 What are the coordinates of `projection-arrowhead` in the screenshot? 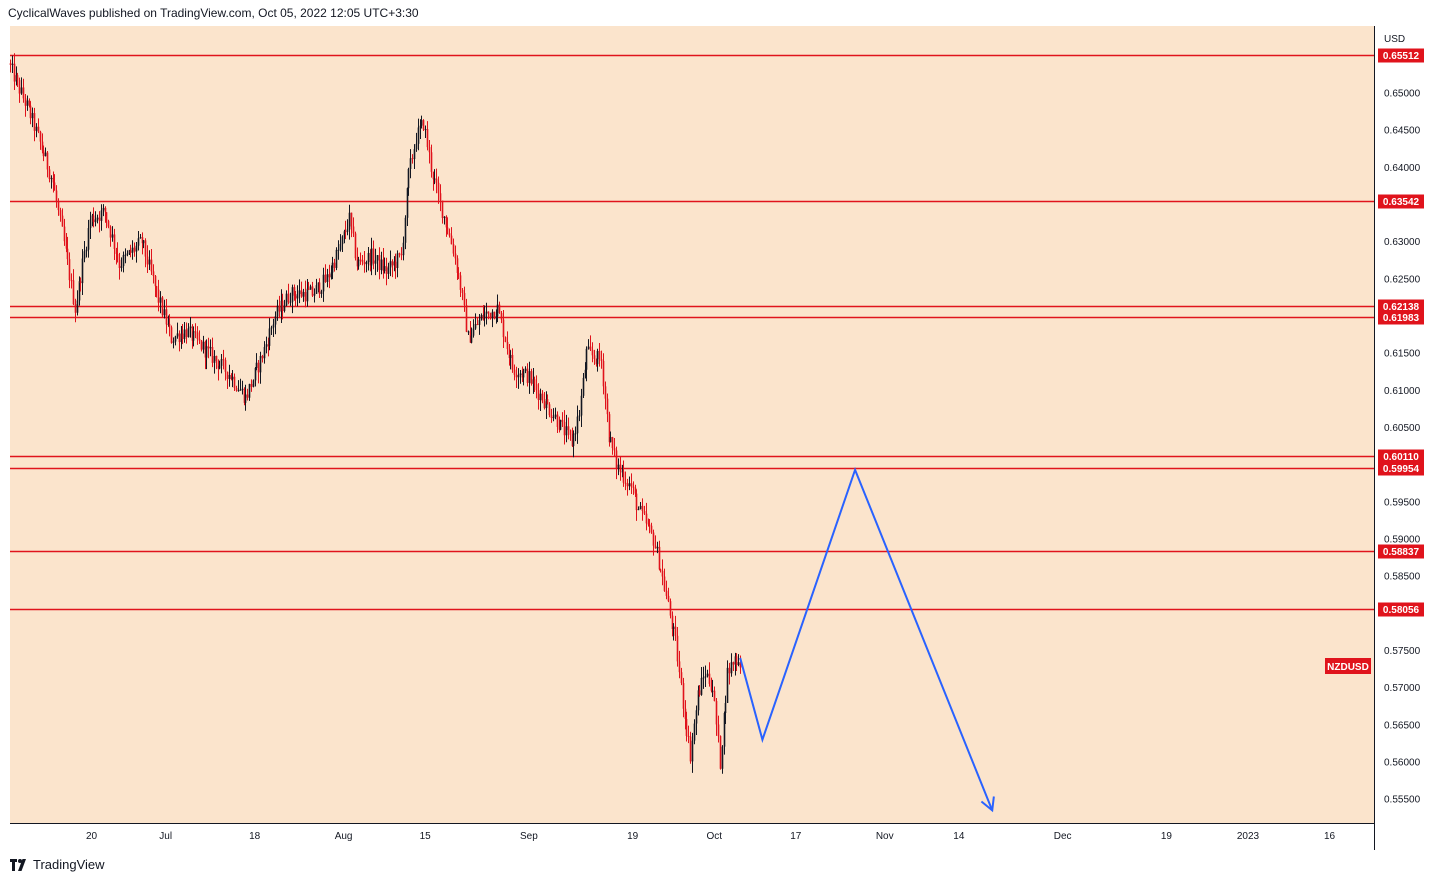 It's located at (987, 804).